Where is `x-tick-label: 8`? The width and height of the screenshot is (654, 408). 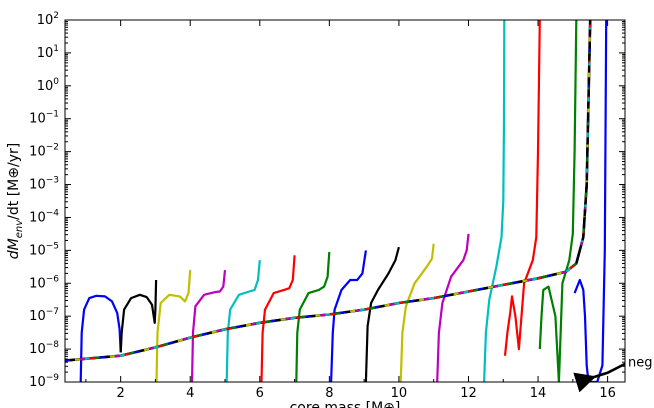
x-tick-label: 8 is located at coordinates (329, 393).